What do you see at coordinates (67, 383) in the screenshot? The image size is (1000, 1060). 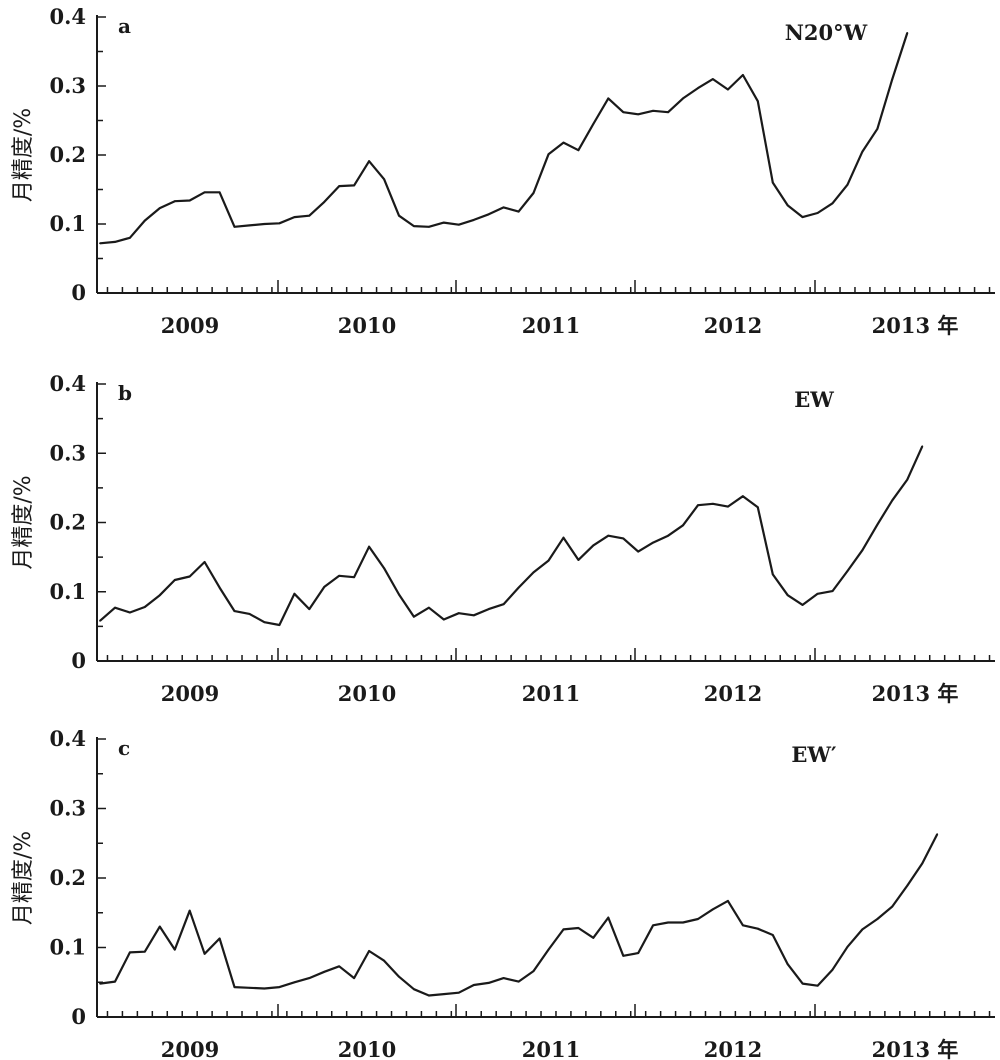 I see `y-tick-label: 0.4` at bounding box center [67, 383].